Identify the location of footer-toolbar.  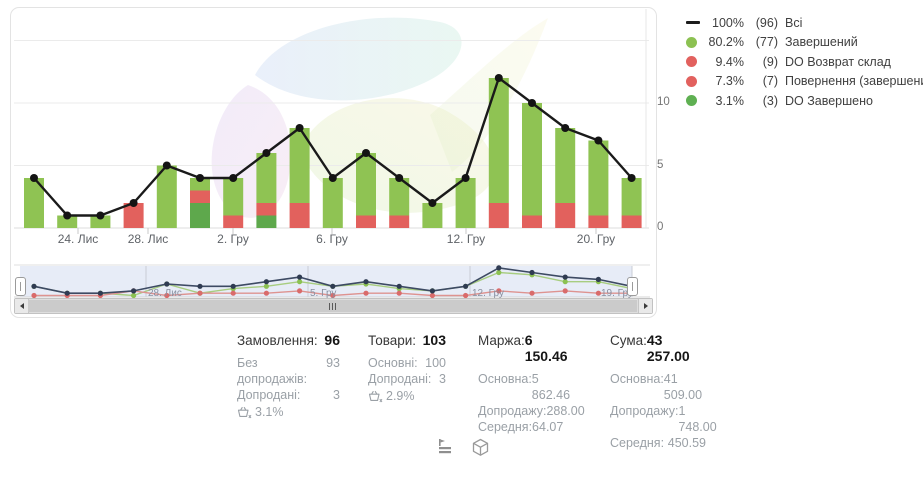
(463, 447).